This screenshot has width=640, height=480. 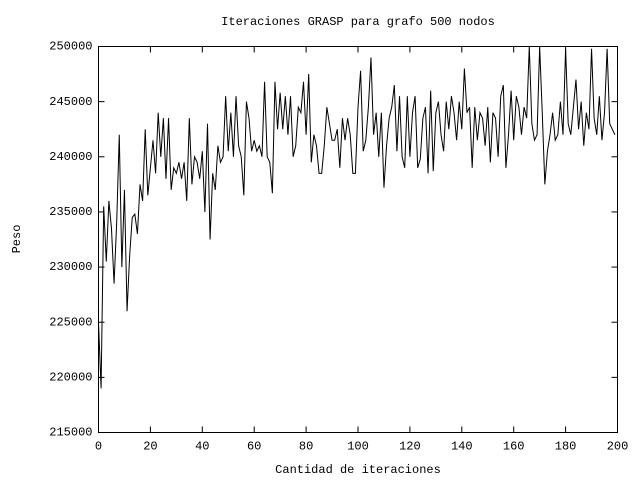 What do you see at coordinates (70, 267) in the screenshot?
I see `y-tick-label: 230000` at bounding box center [70, 267].